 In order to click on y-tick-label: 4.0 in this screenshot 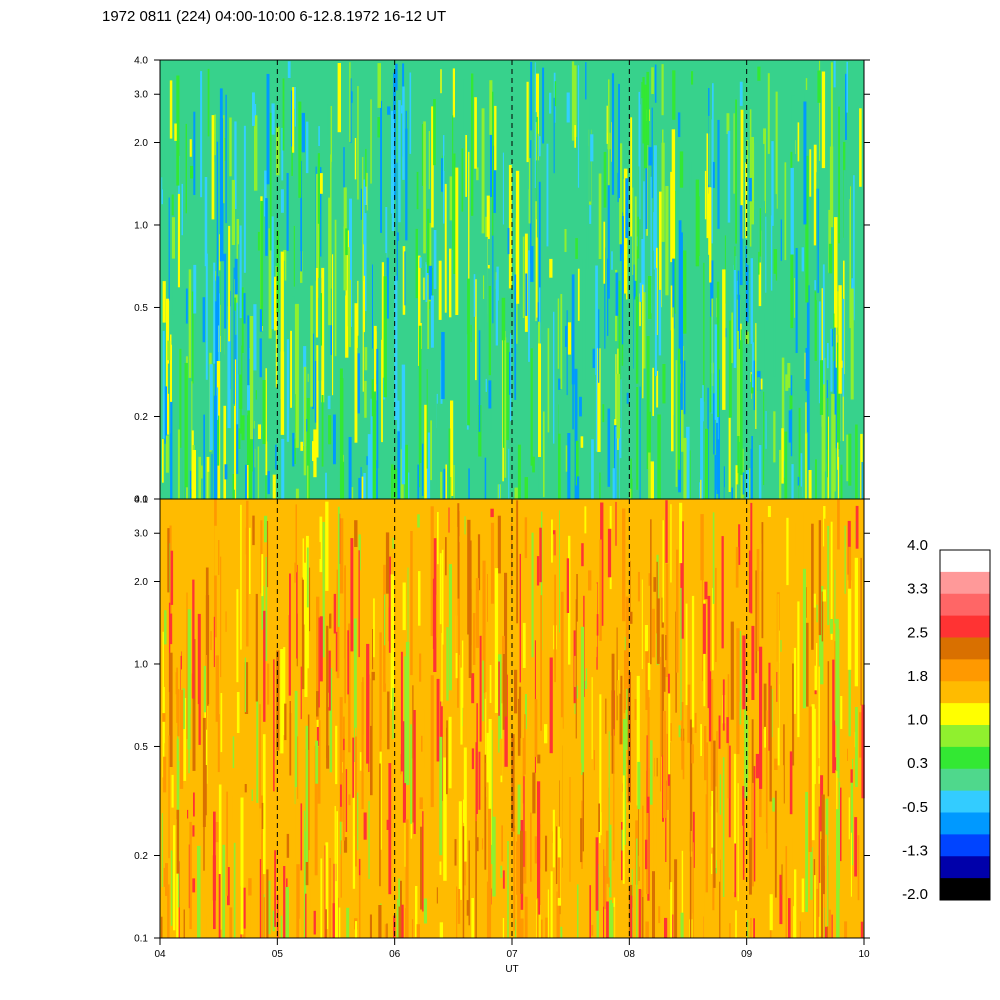, I will do `click(141, 61)`.